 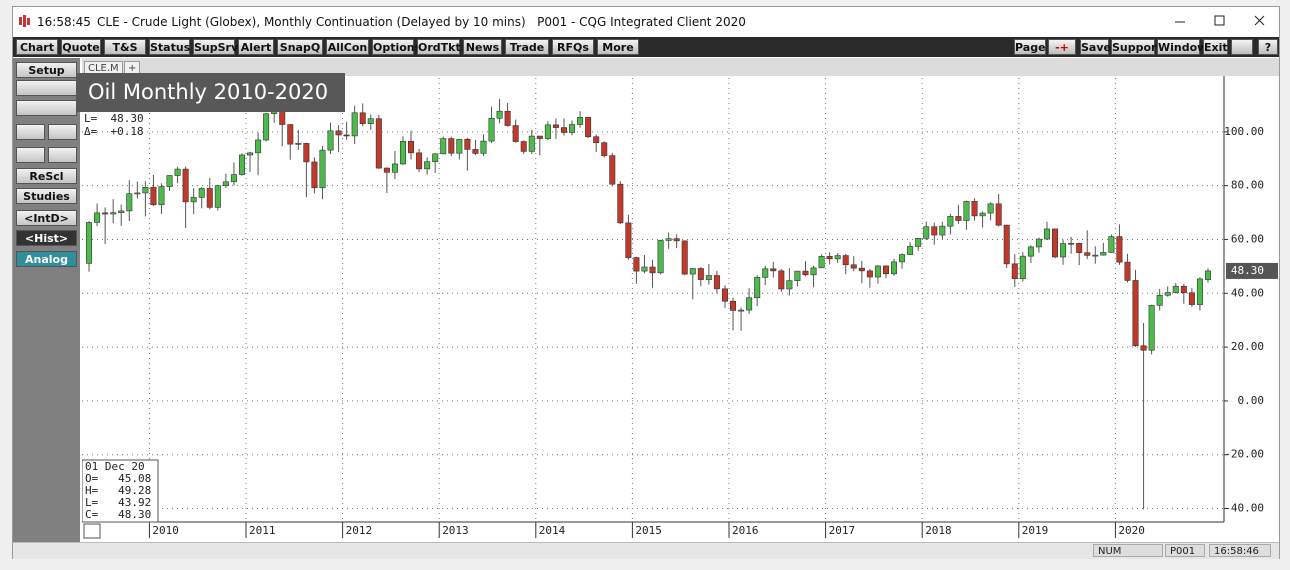 I want to click on toolbar-button: Options, so click(x=397, y=47).